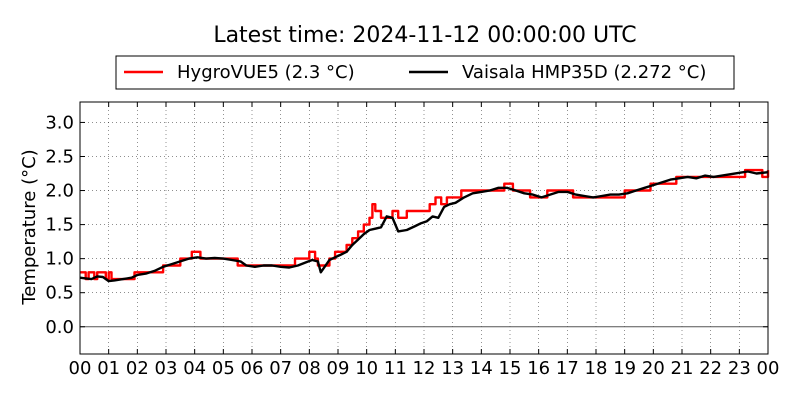  What do you see at coordinates (59, 225) in the screenshot?
I see `y-tick-label: 1.5` at bounding box center [59, 225].